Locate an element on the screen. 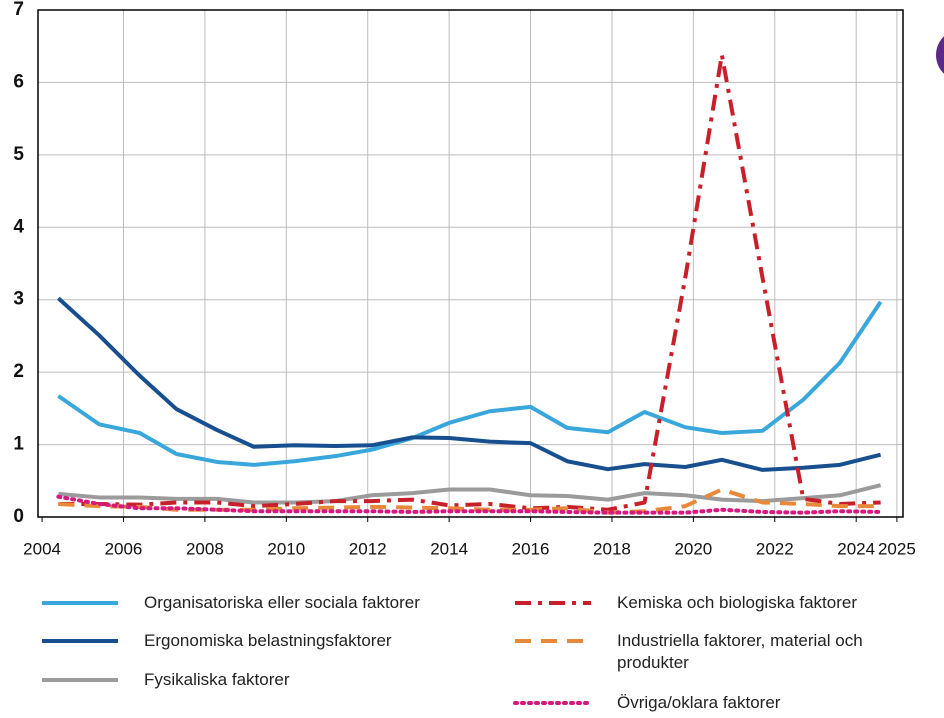 This screenshot has height=718, width=944. legend-item: Kemiska och biologiska faktorer is located at coordinates (705, 603).